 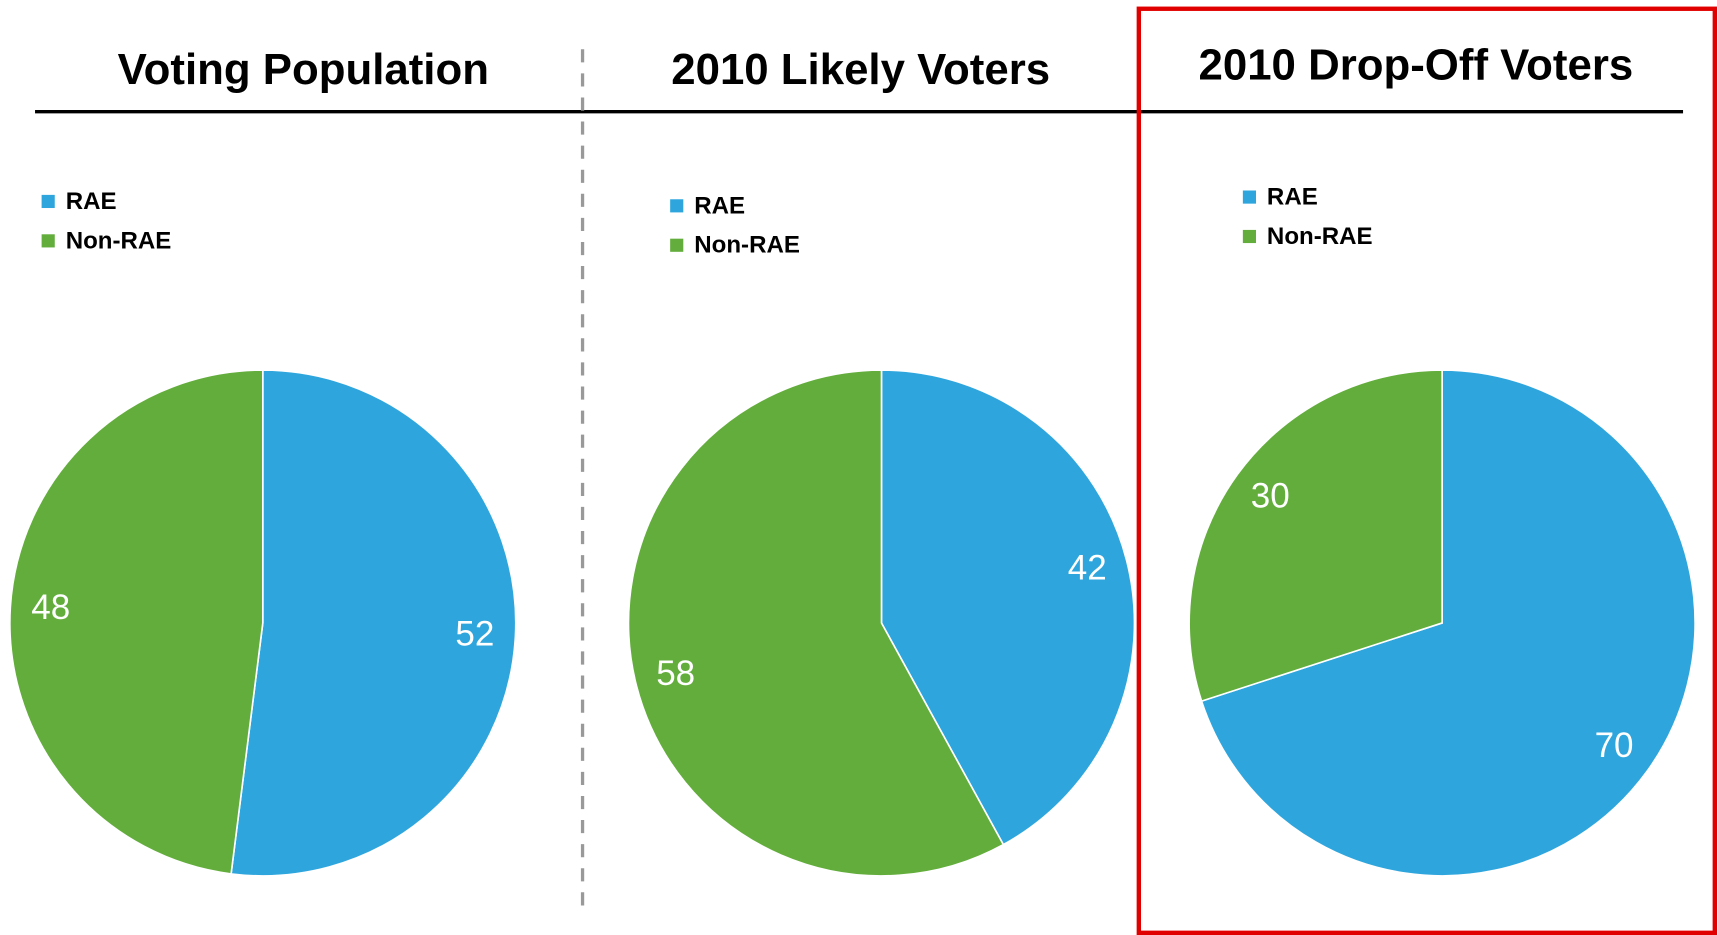 What do you see at coordinates (1416, 64) in the screenshot?
I see `chart-title: 2010 Drop-Off Voters` at bounding box center [1416, 64].